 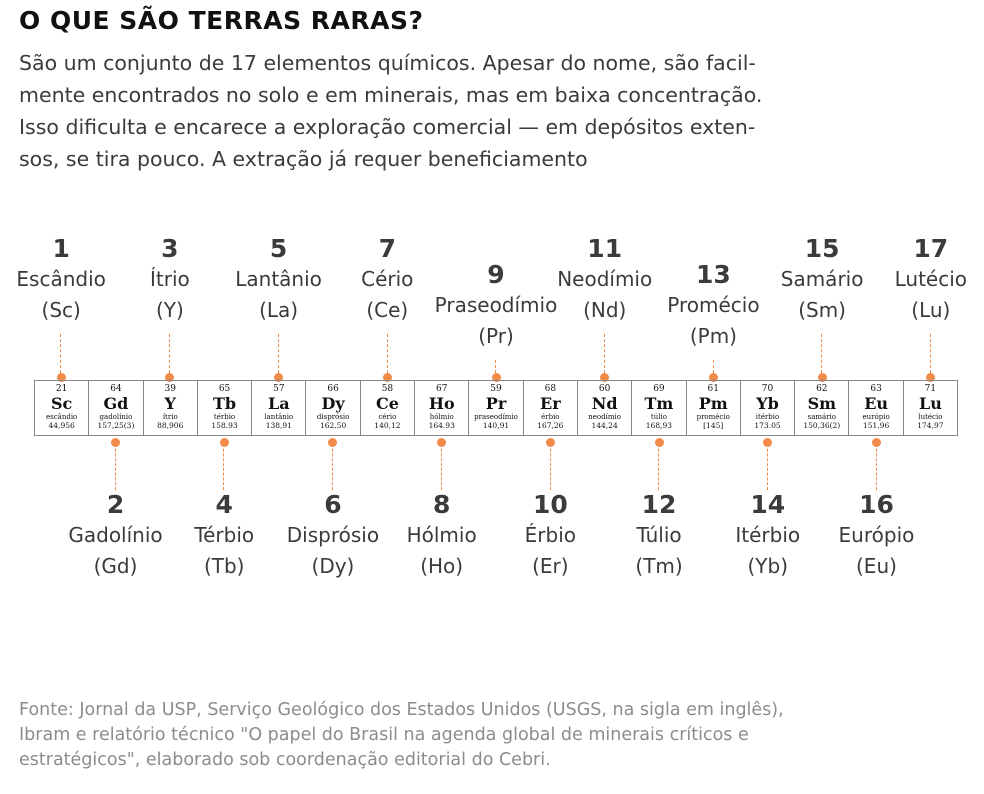 What do you see at coordinates (224, 535) in the screenshot?
I see `element-full-name: Térbio` at bounding box center [224, 535].